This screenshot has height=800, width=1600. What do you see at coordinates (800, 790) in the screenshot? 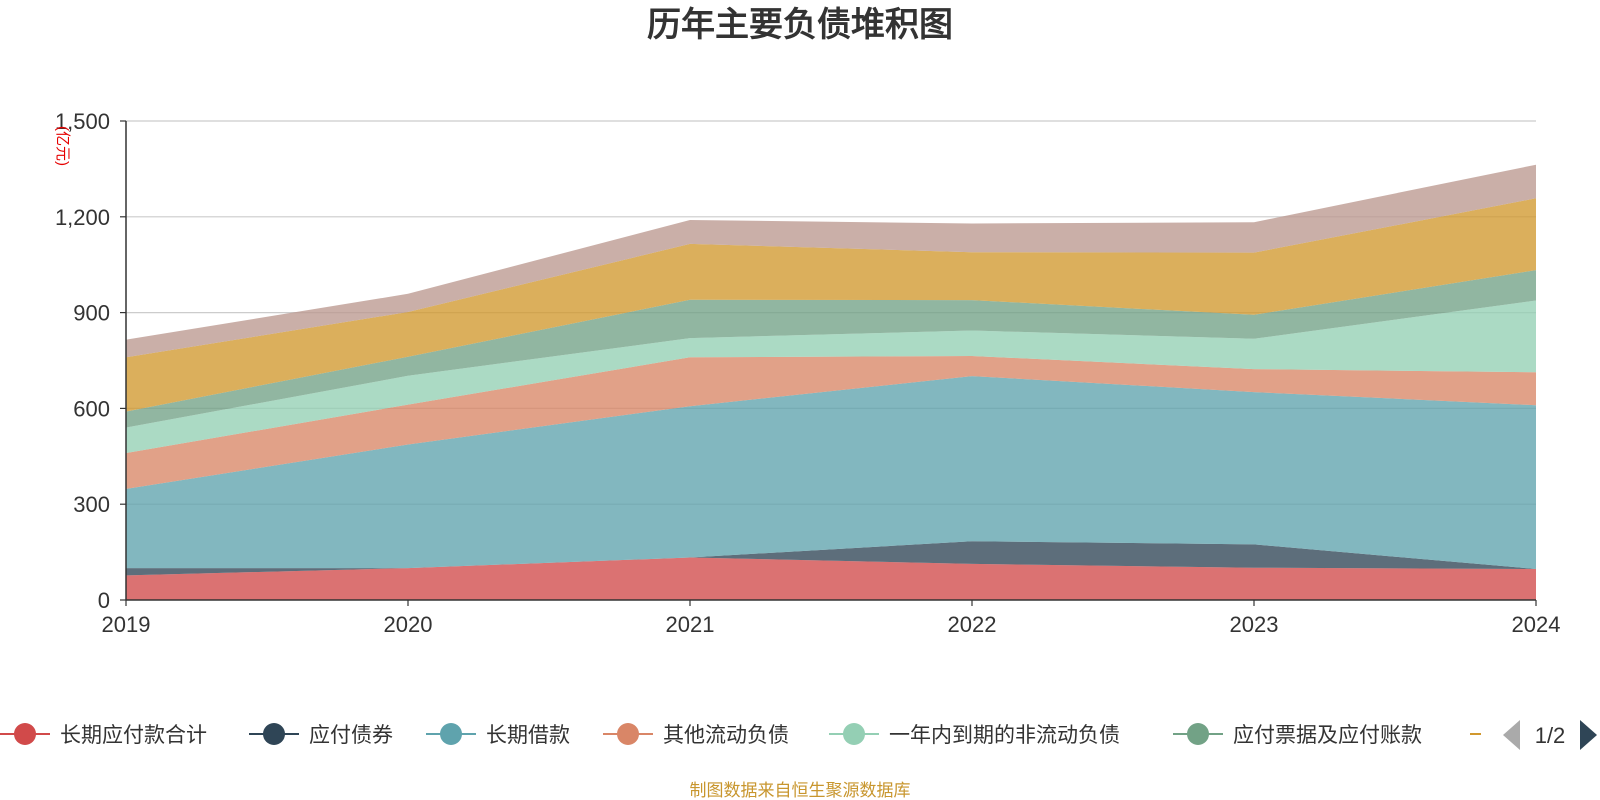
I see `data-source-note: 制图数据来自恒生聚源数据库` at bounding box center [800, 790].